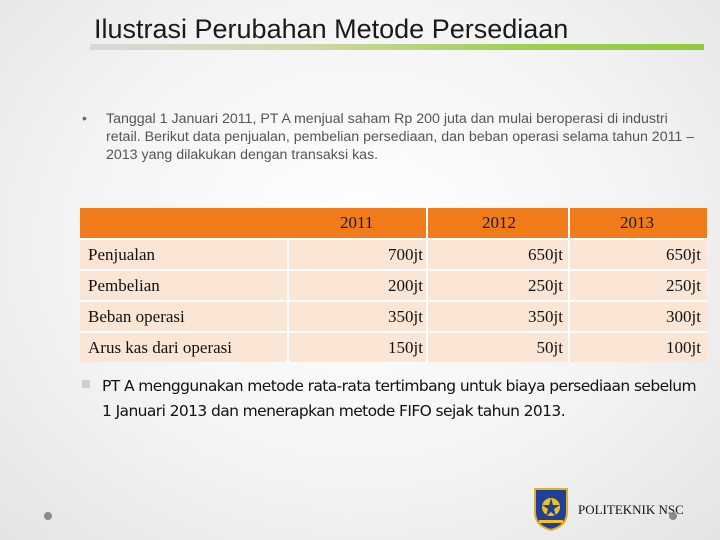 This screenshot has height=540, width=720. I want to click on table-row: Pembelian 200jt 250jt 250jt, so click(393, 284).